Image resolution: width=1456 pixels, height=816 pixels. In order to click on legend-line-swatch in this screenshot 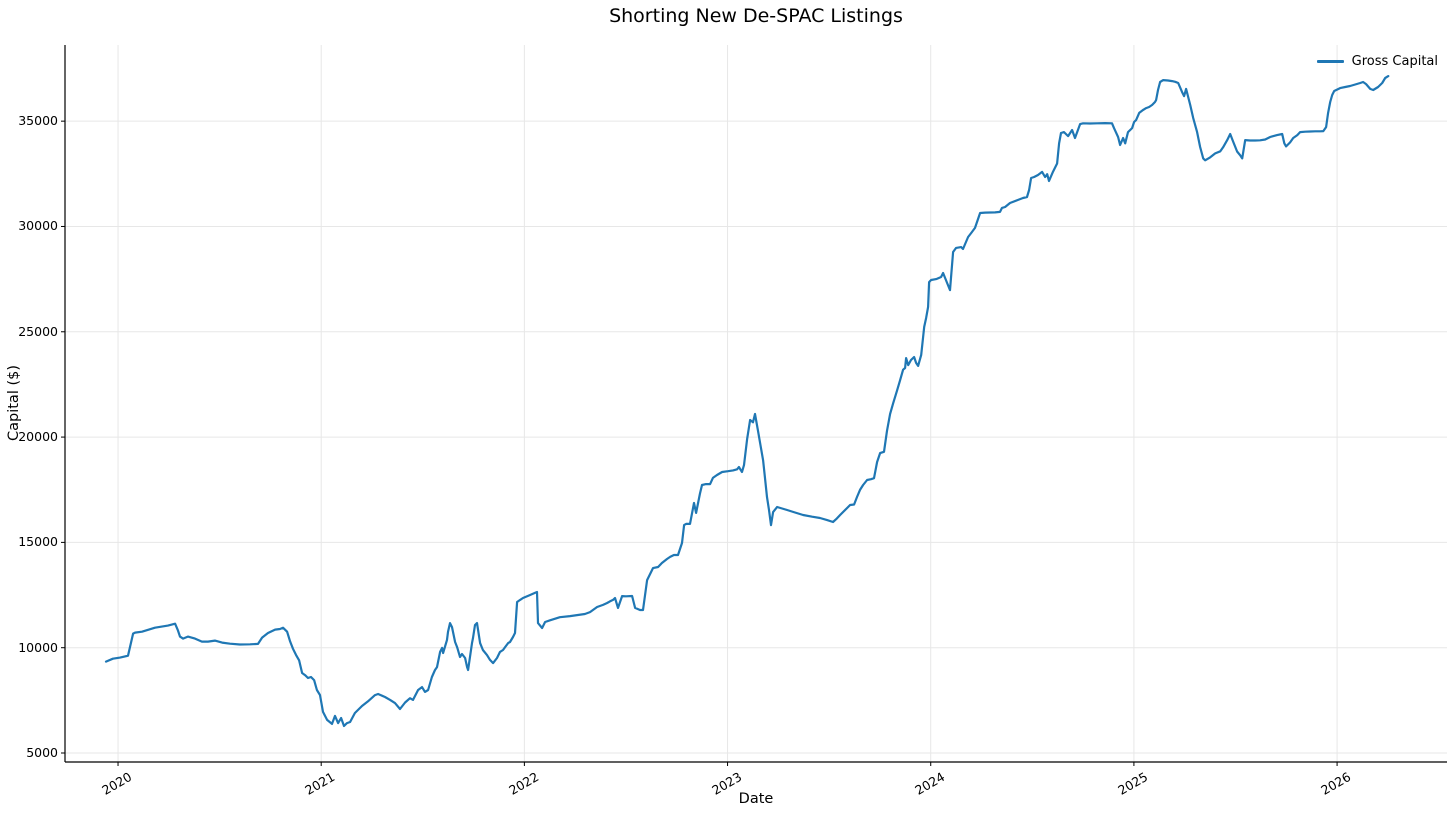, I will do `click(1330, 61)`.